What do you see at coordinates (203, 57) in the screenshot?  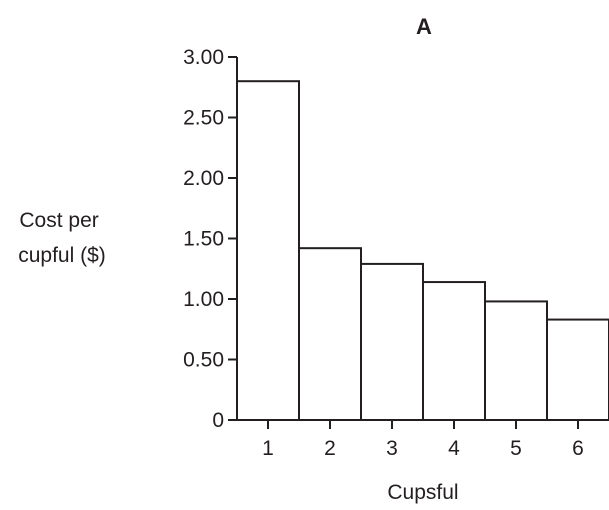 I see `y-tick-label: 3.00` at bounding box center [203, 57].